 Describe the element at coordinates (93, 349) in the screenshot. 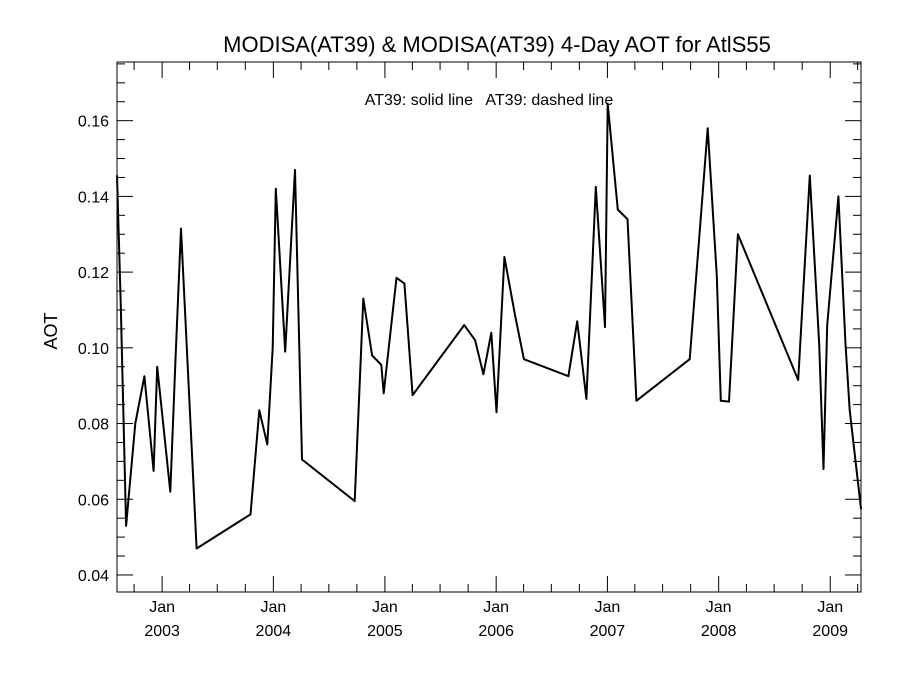

I see `y-tick-label: 0.10` at that location.